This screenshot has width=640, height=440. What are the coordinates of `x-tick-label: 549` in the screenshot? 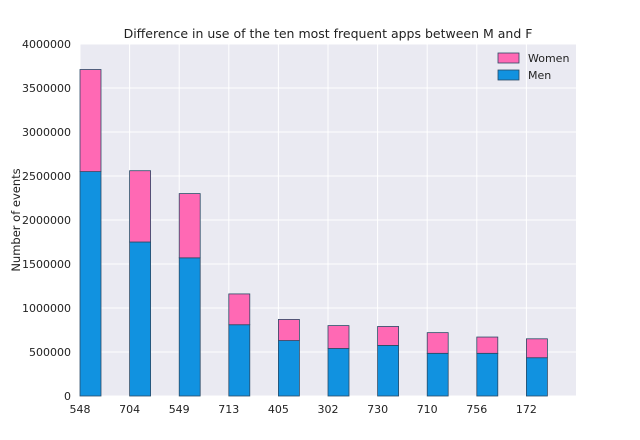 It's located at (179, 409).